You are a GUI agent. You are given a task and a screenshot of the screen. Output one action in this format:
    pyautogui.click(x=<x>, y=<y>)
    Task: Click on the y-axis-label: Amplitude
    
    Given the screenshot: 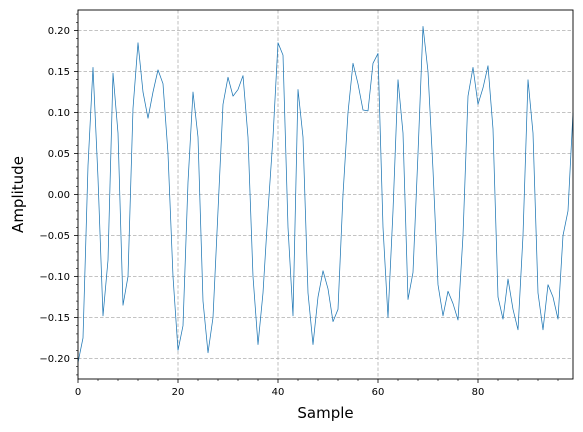 What is the action you would take?
    pyautogui.click(x=18, y=194)
    